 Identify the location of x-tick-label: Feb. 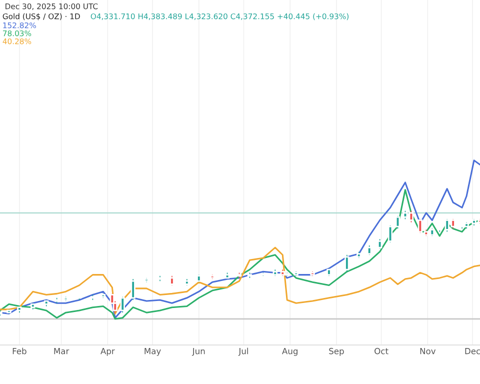
(19, 351).